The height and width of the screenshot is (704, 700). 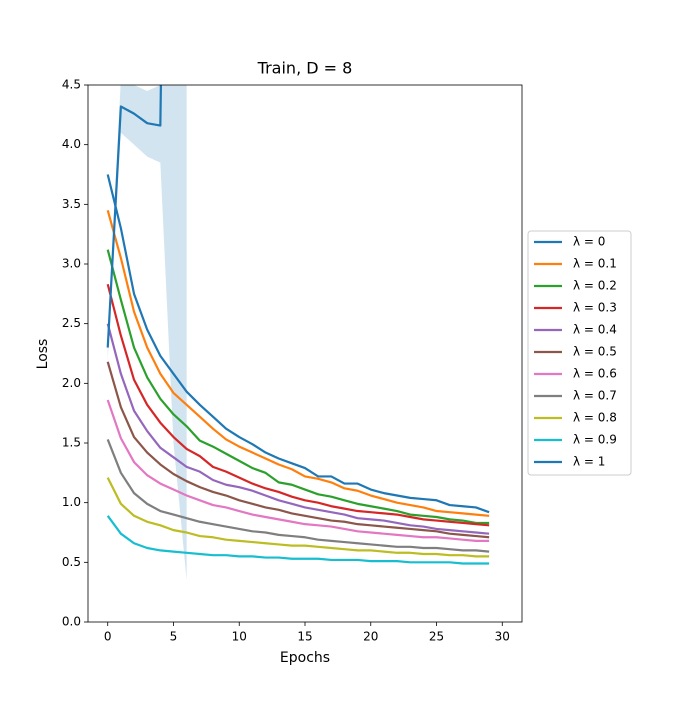 I want to click on y-tick-label: 0.0, so click(x=71, y=622).